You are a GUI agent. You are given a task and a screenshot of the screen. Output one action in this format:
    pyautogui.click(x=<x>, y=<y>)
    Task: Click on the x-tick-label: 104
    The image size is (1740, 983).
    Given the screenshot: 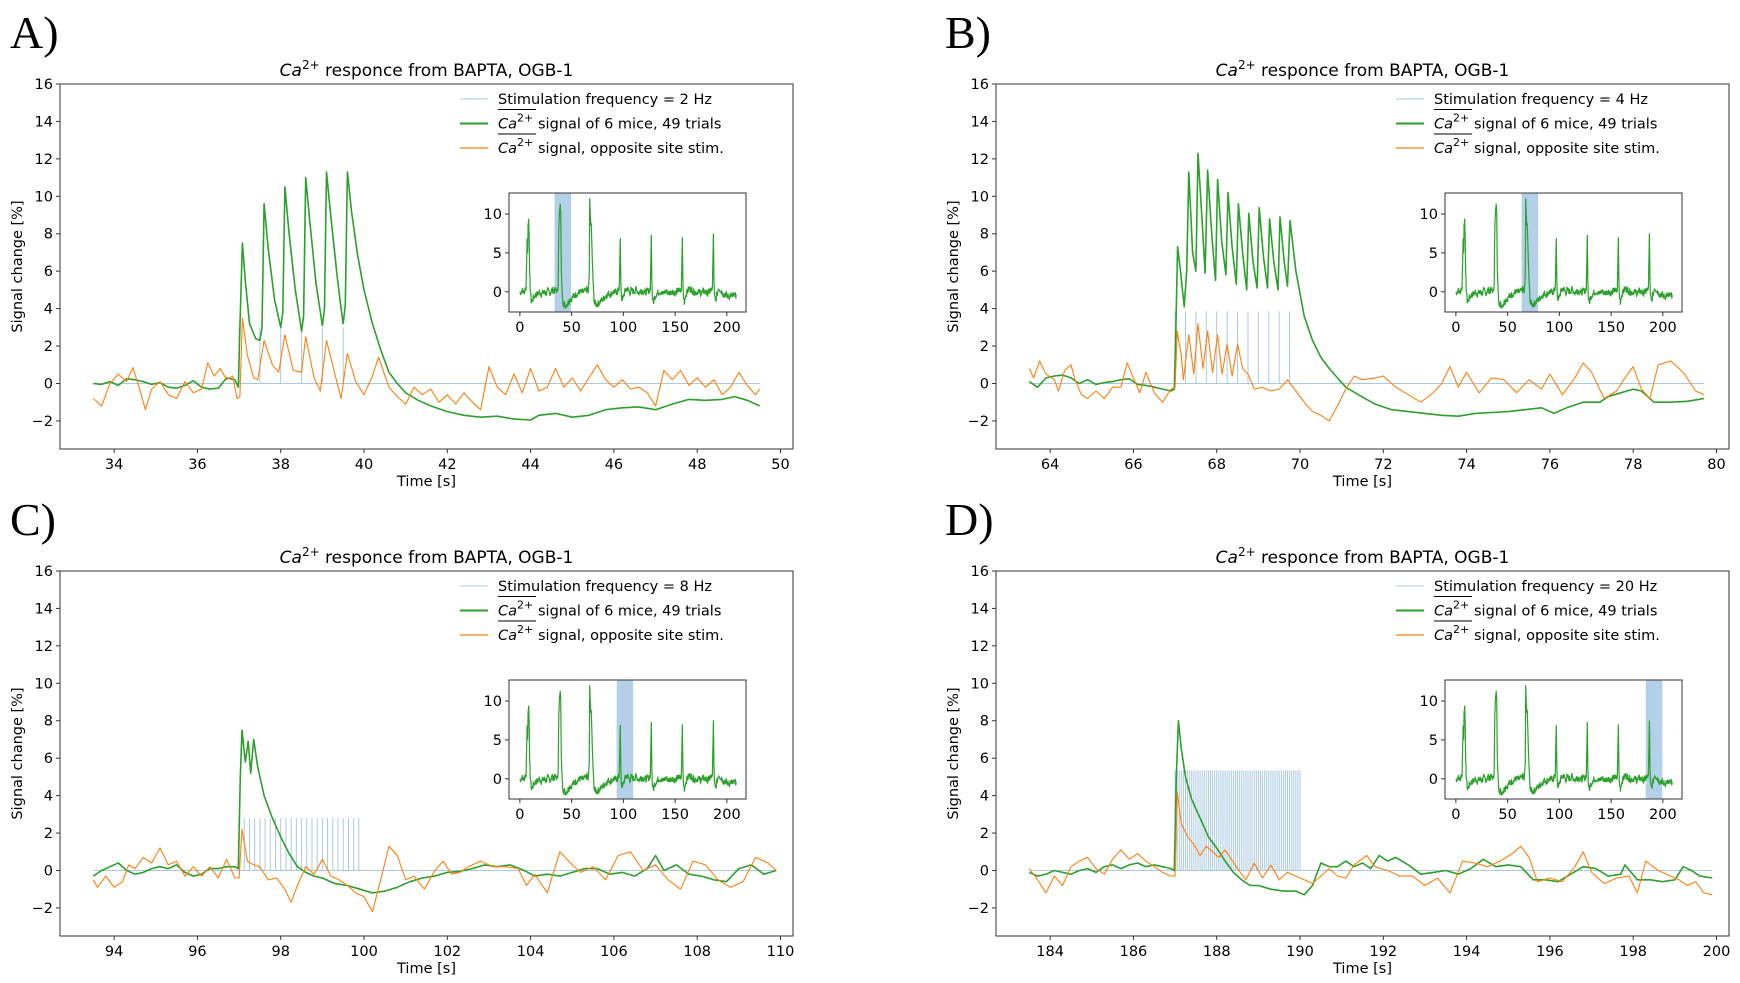 What is the action you would take?
    pyautogui.click(x=531, y=952)
    